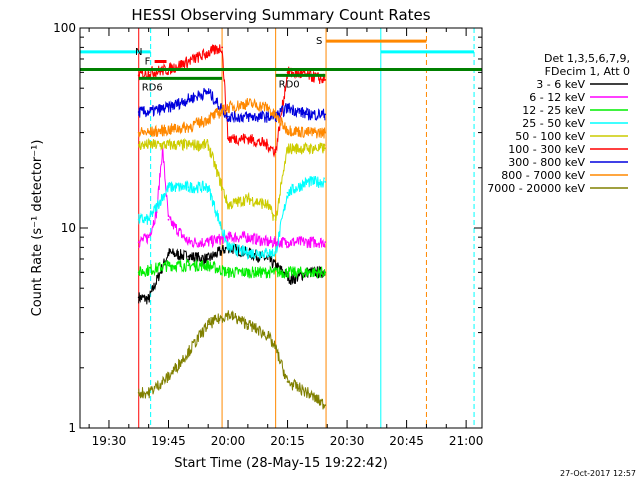 Image resolution: width=640 pixels, height=480 pixels. Describe the element at coordinates (557, 97) in the screenshot. I see `legend-label: 6 - 12 keV` at that location.